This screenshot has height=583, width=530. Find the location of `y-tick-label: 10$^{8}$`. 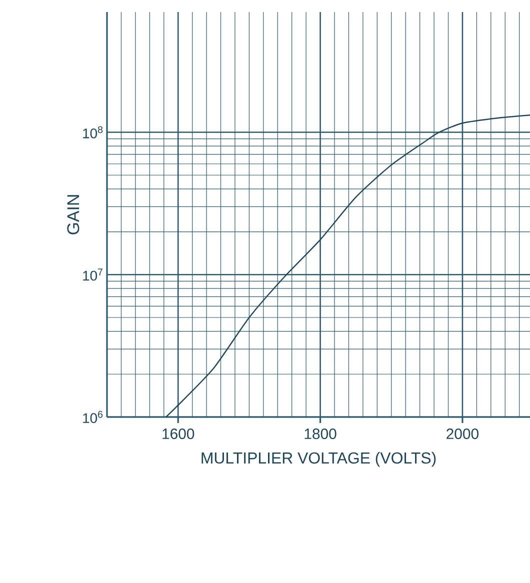

y-tick-label: 10$^{8}$ is located at coordinates (93, 132).